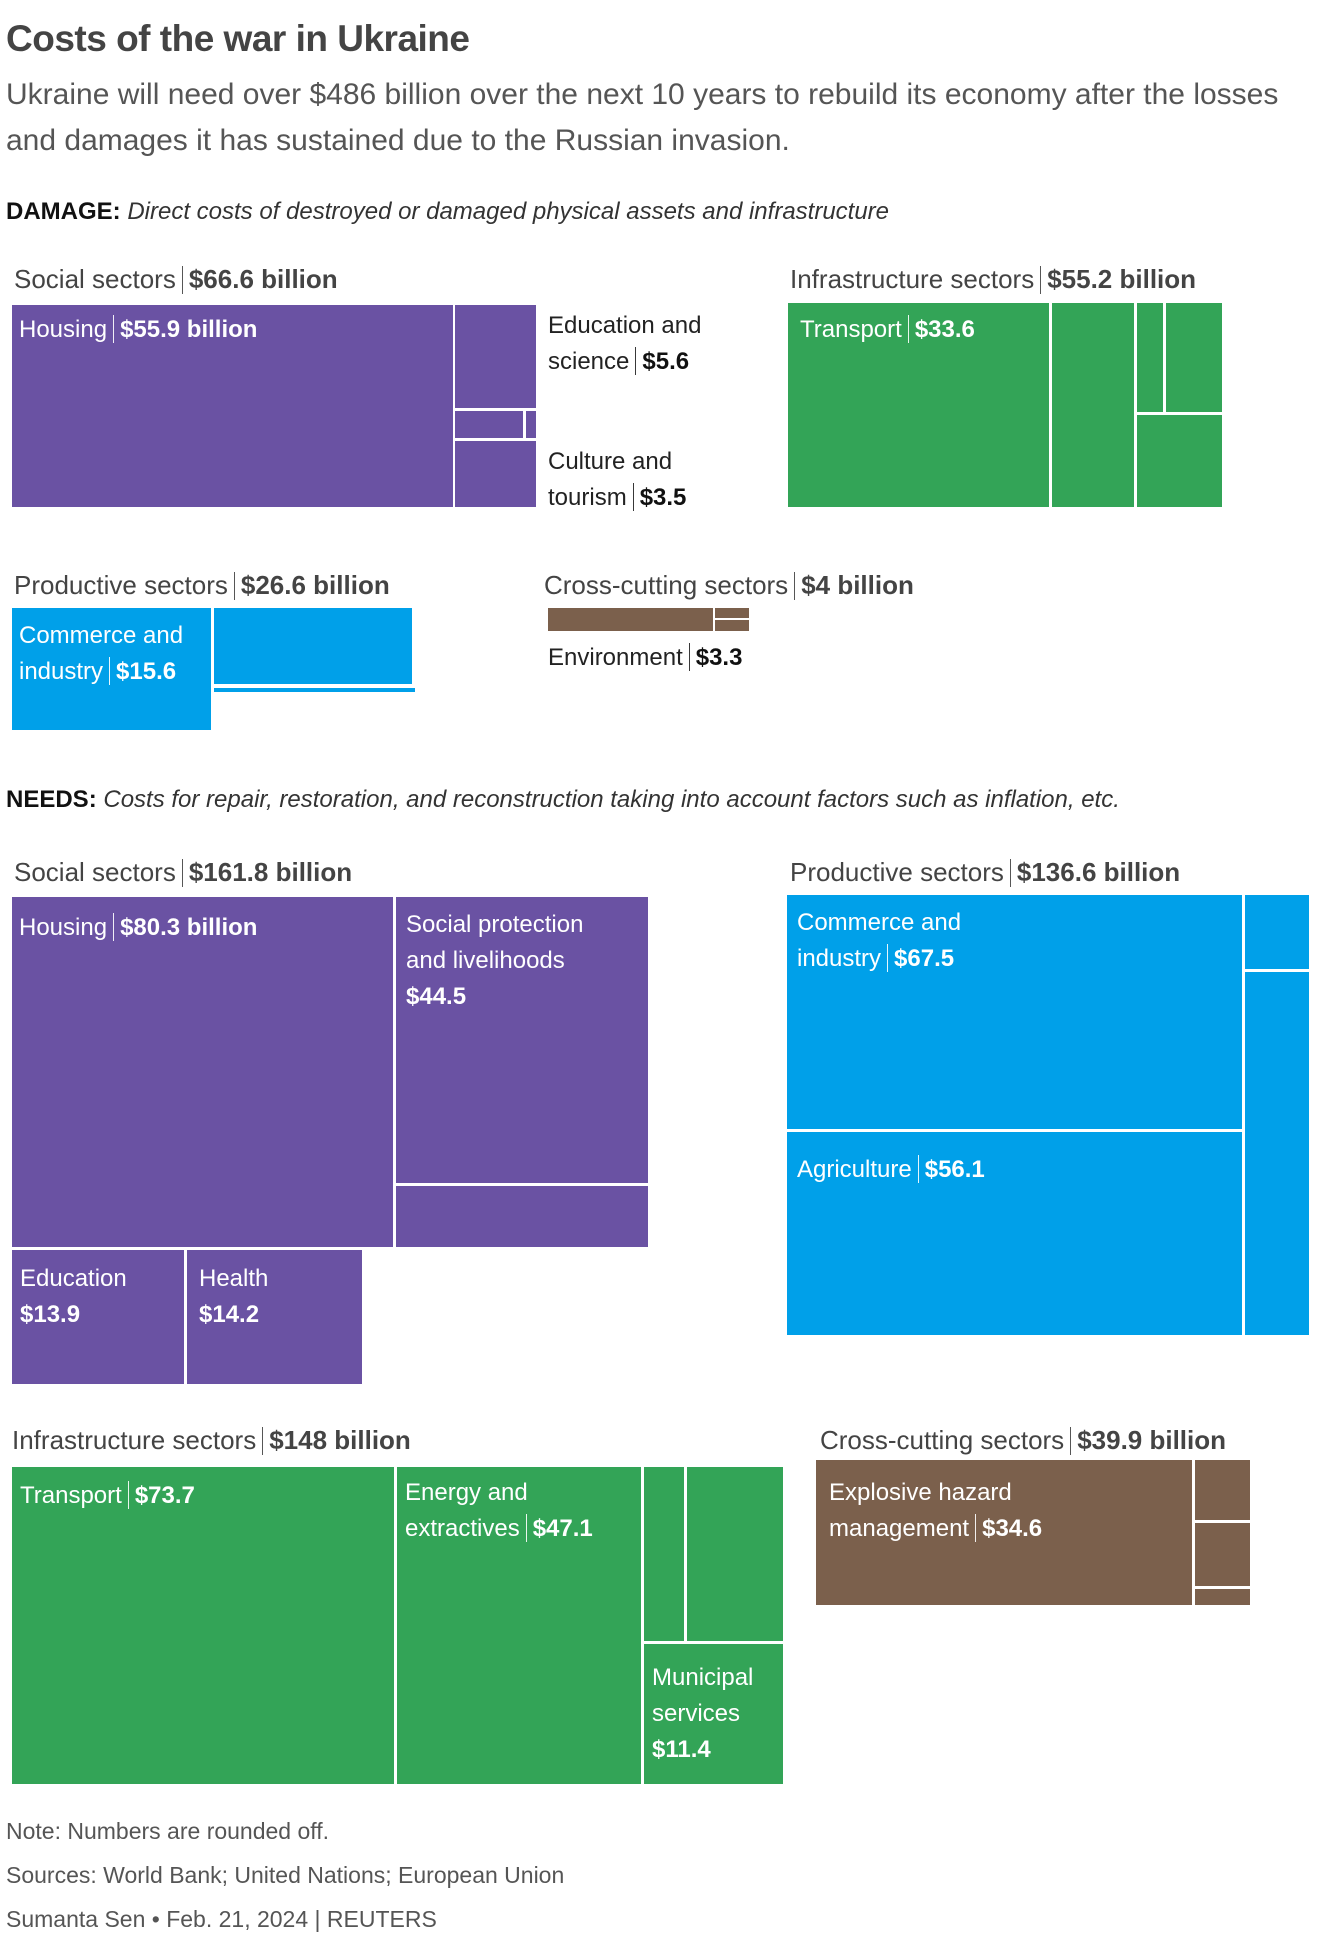 Image resolution: width=1320 pixels, height=1950 pixels. I want to click on damage-environment-rect, so click(630, 619).